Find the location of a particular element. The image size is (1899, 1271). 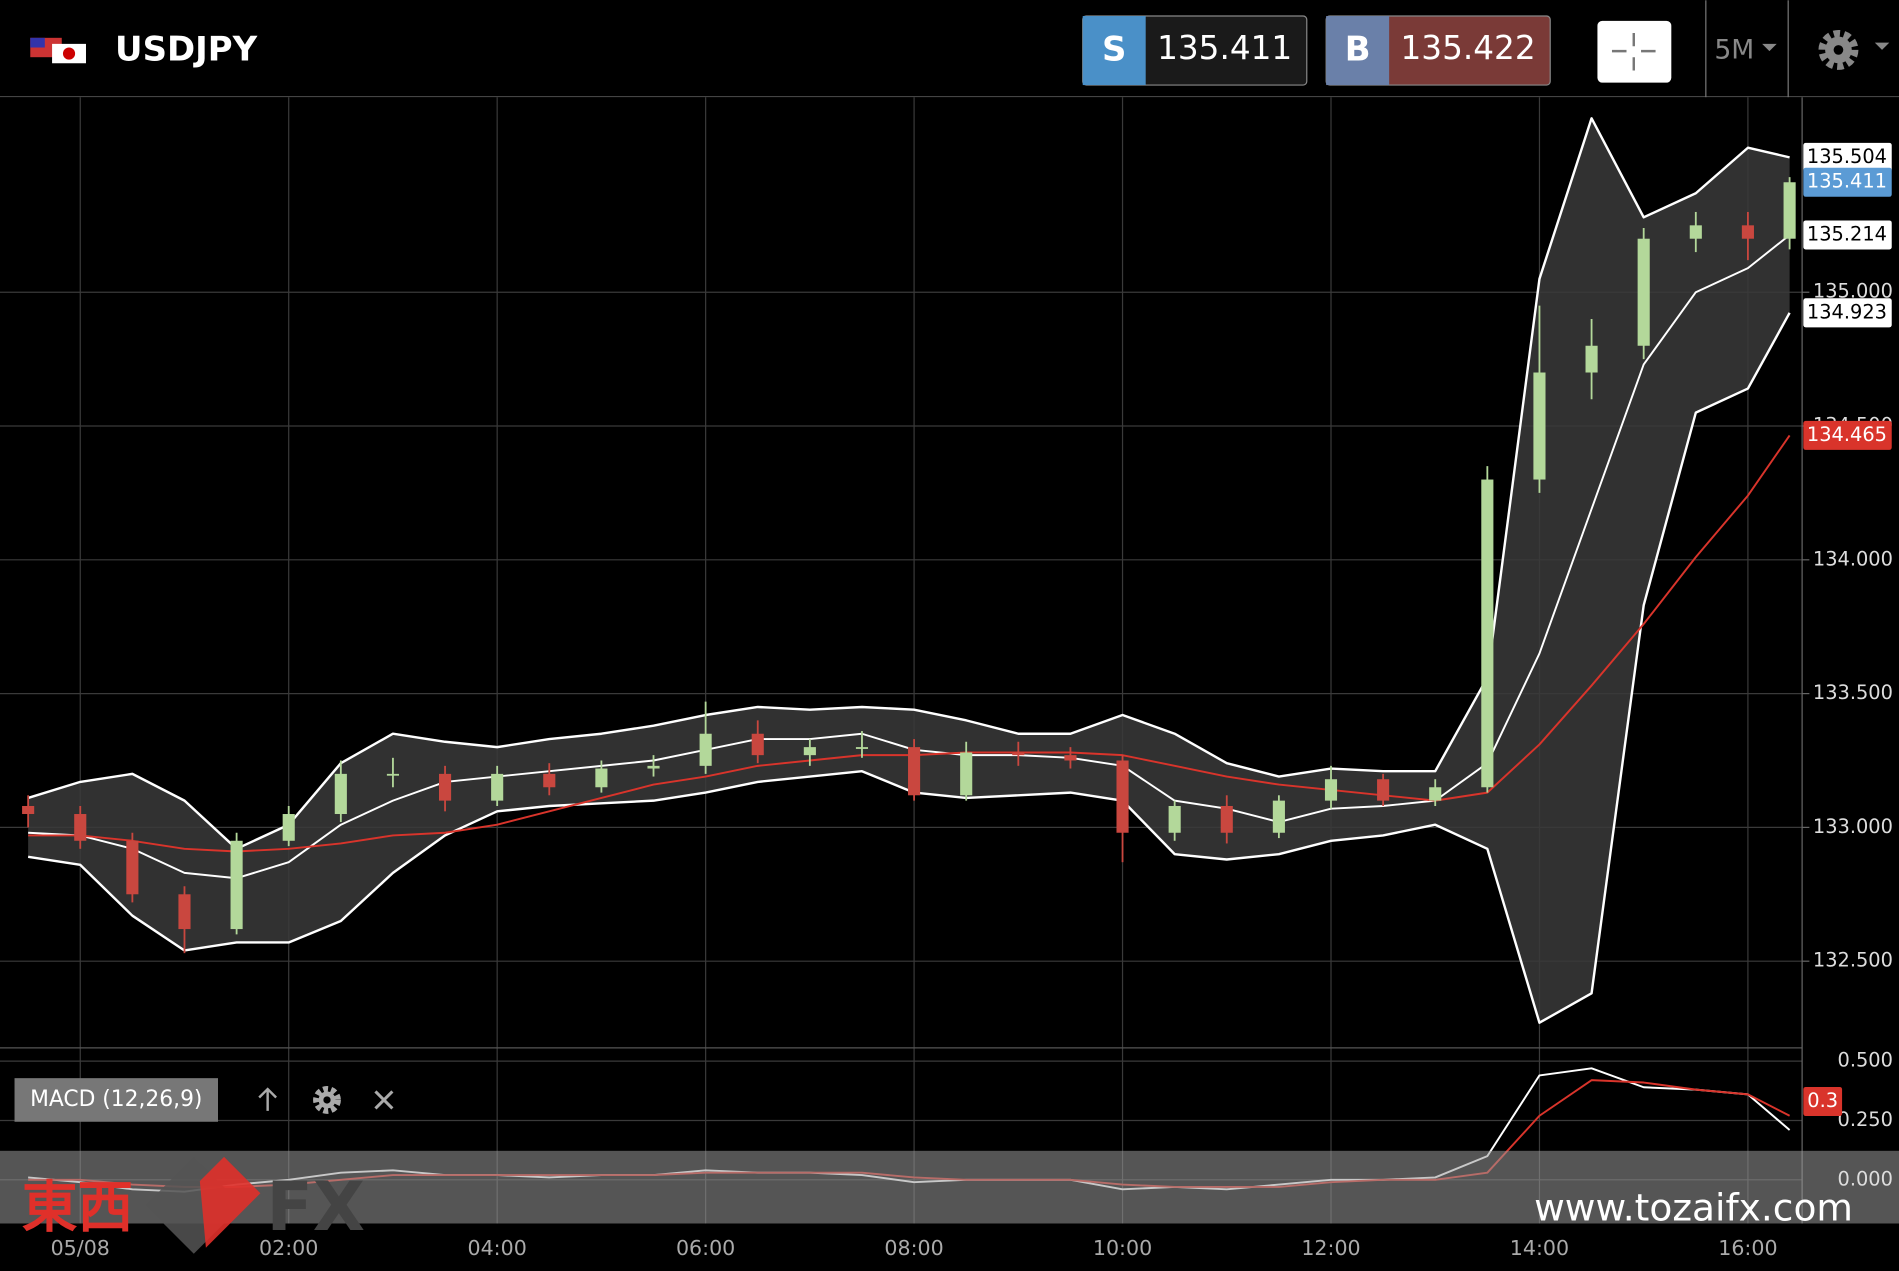

upper-band-tag: 135.504 is located at coordinates (1847, 156).